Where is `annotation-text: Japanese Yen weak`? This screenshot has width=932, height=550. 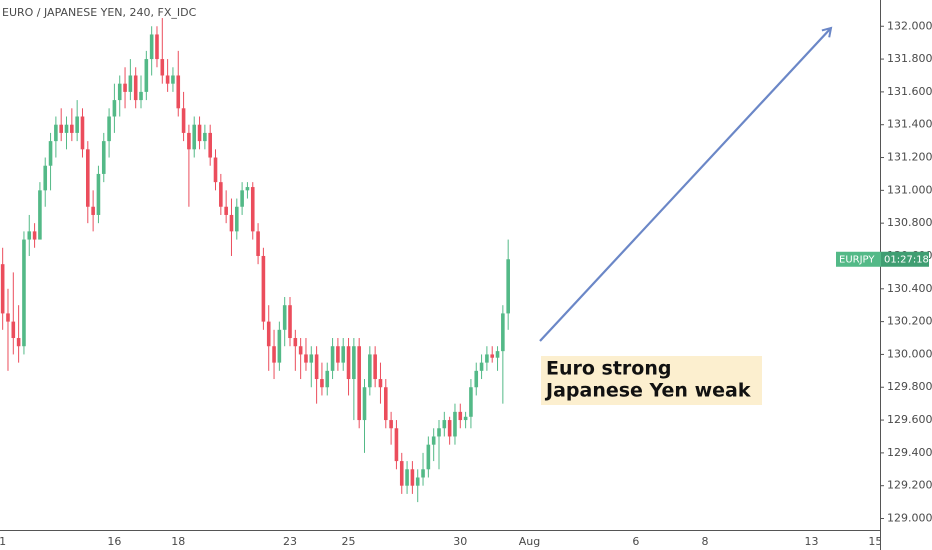
annotation-text: Japanese Yen weak is located at coordinates (647, 391).